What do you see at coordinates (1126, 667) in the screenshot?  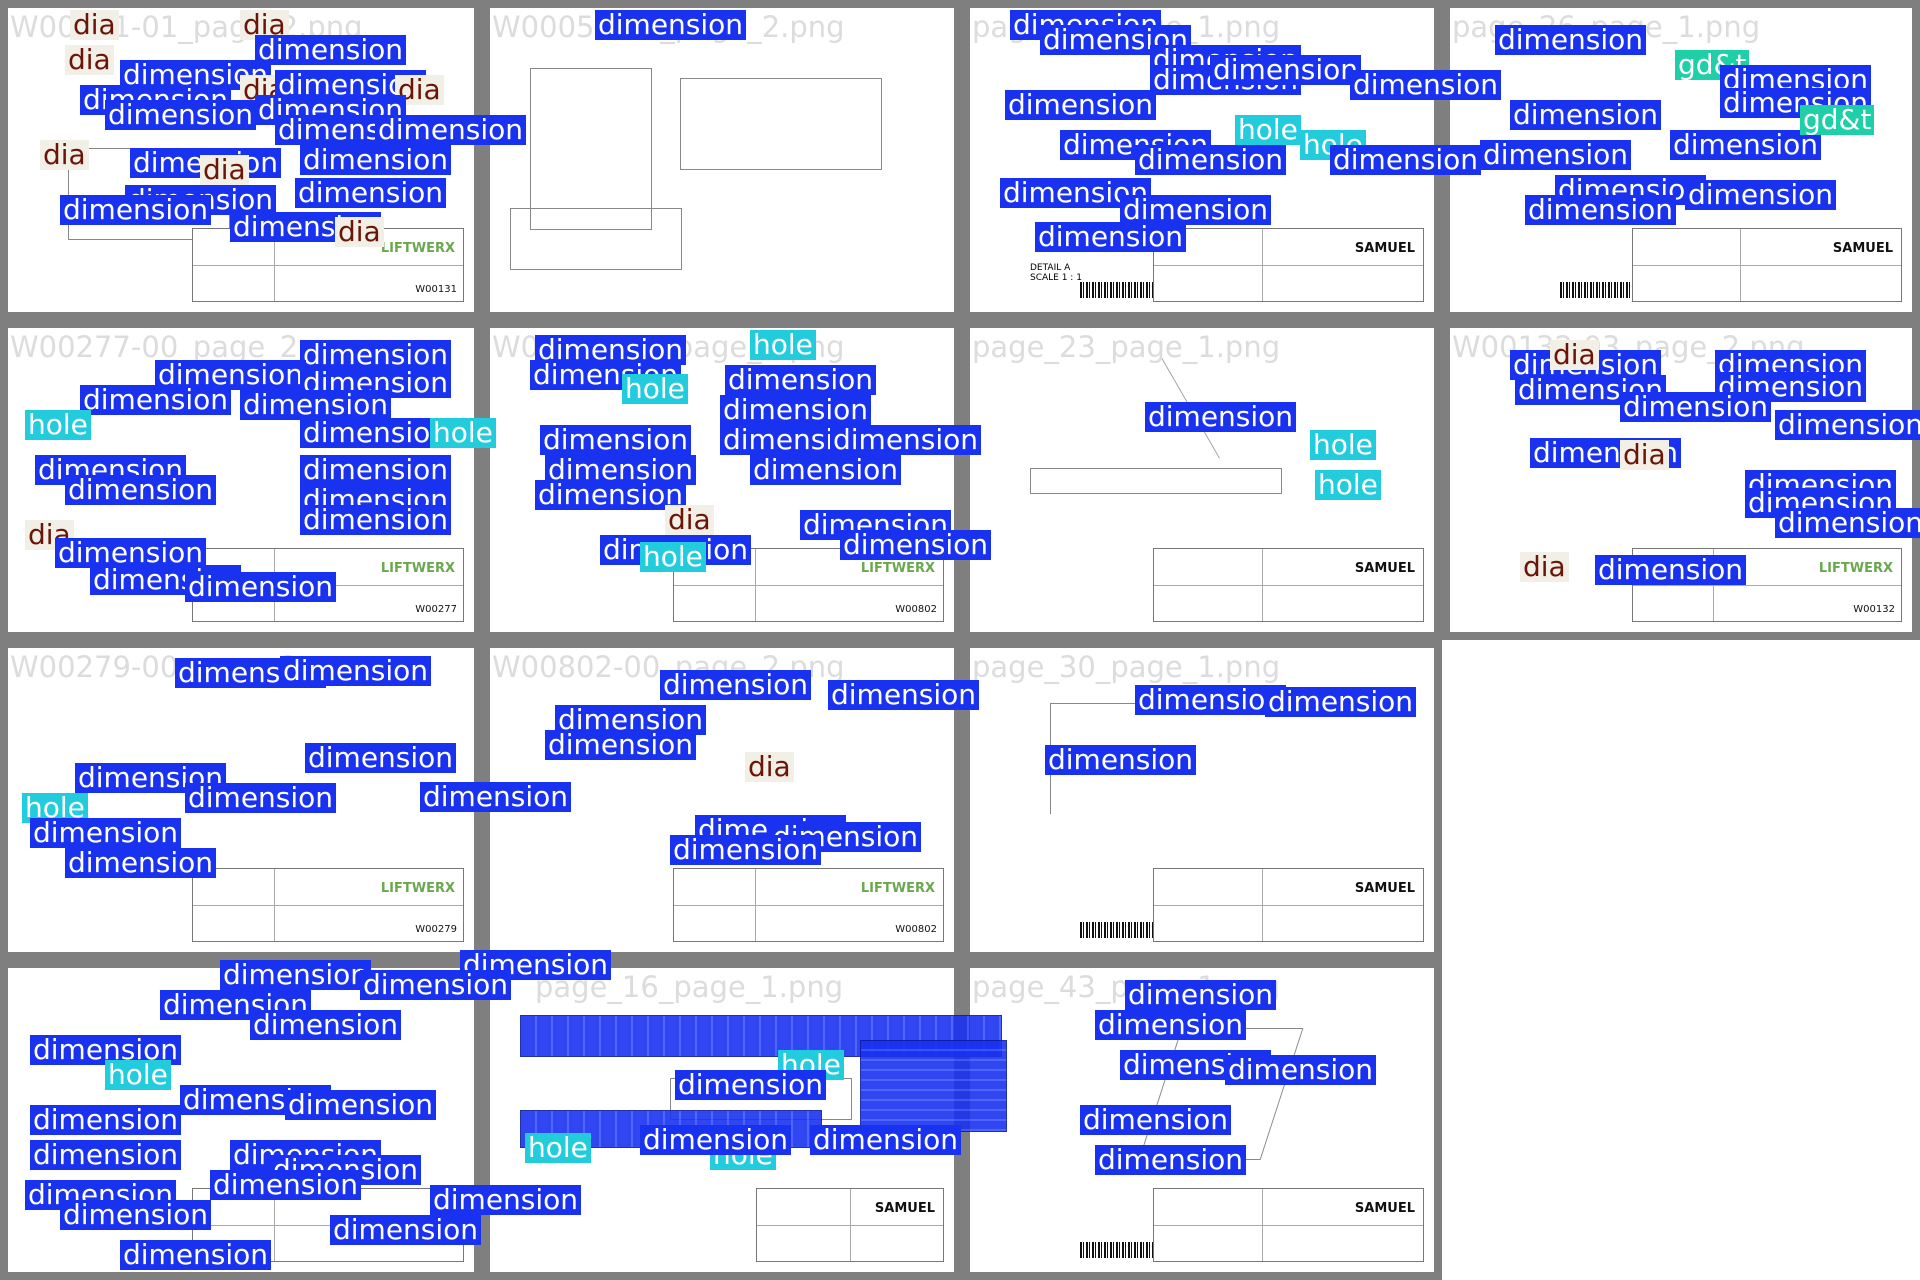 I see `tile-filename: page_30_page_1.png` at bounding box center [1126, 667].